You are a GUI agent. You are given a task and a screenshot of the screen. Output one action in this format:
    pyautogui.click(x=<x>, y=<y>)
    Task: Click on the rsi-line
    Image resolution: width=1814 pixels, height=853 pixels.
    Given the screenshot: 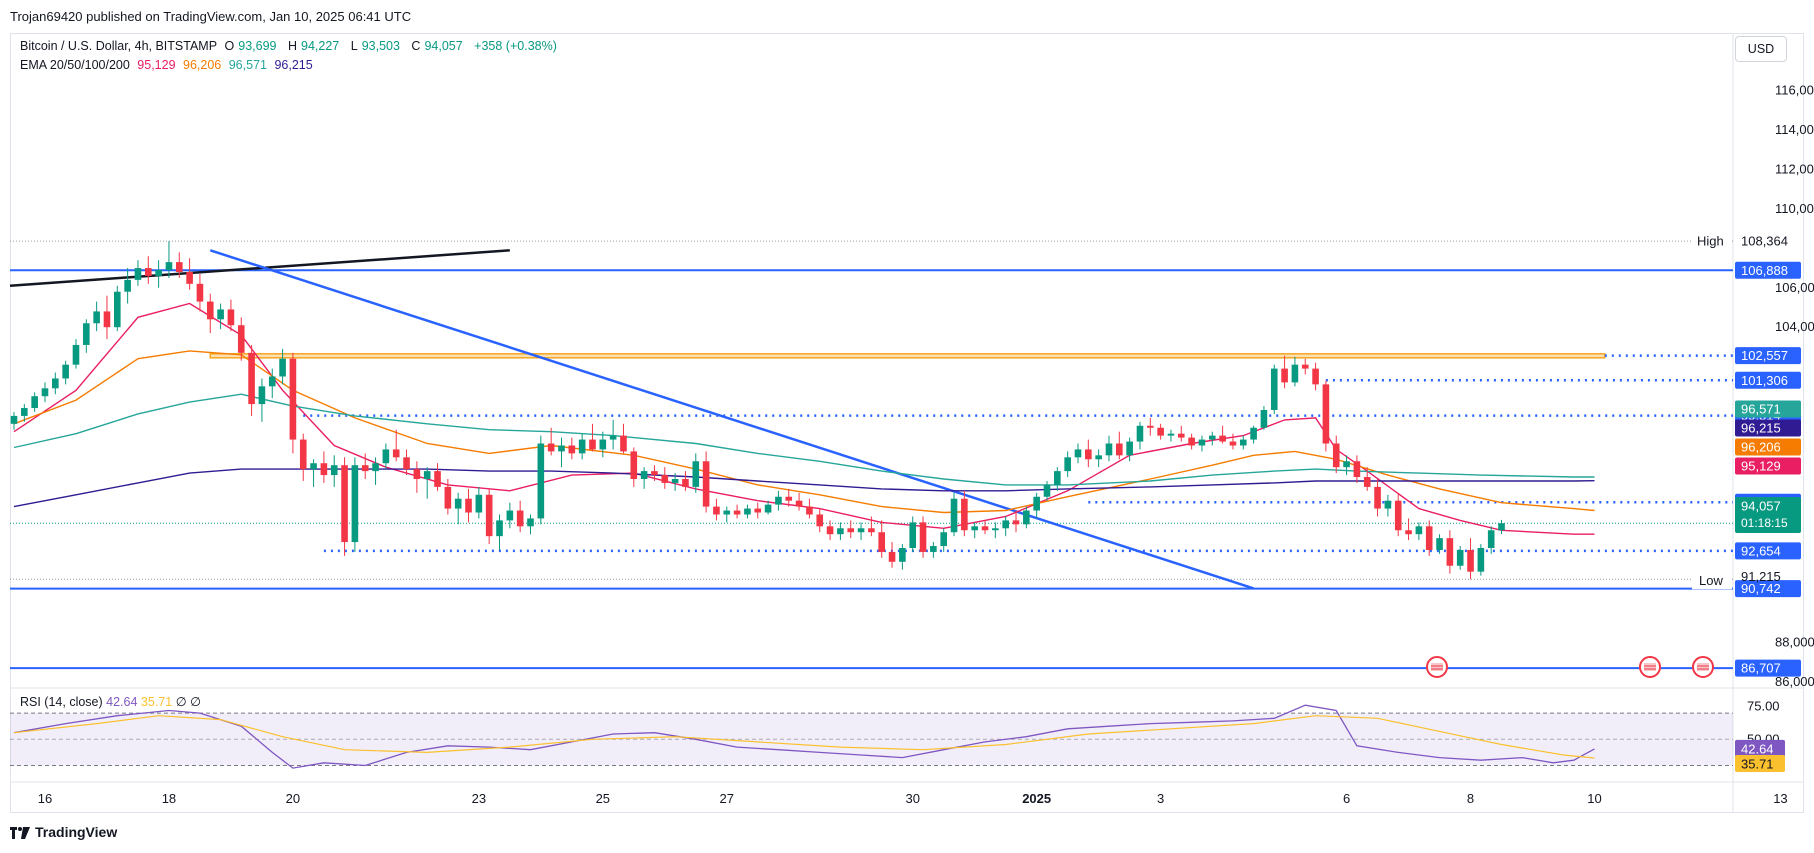 What is the action you would take?
    pyautogui.click(x=804, y=736)
    